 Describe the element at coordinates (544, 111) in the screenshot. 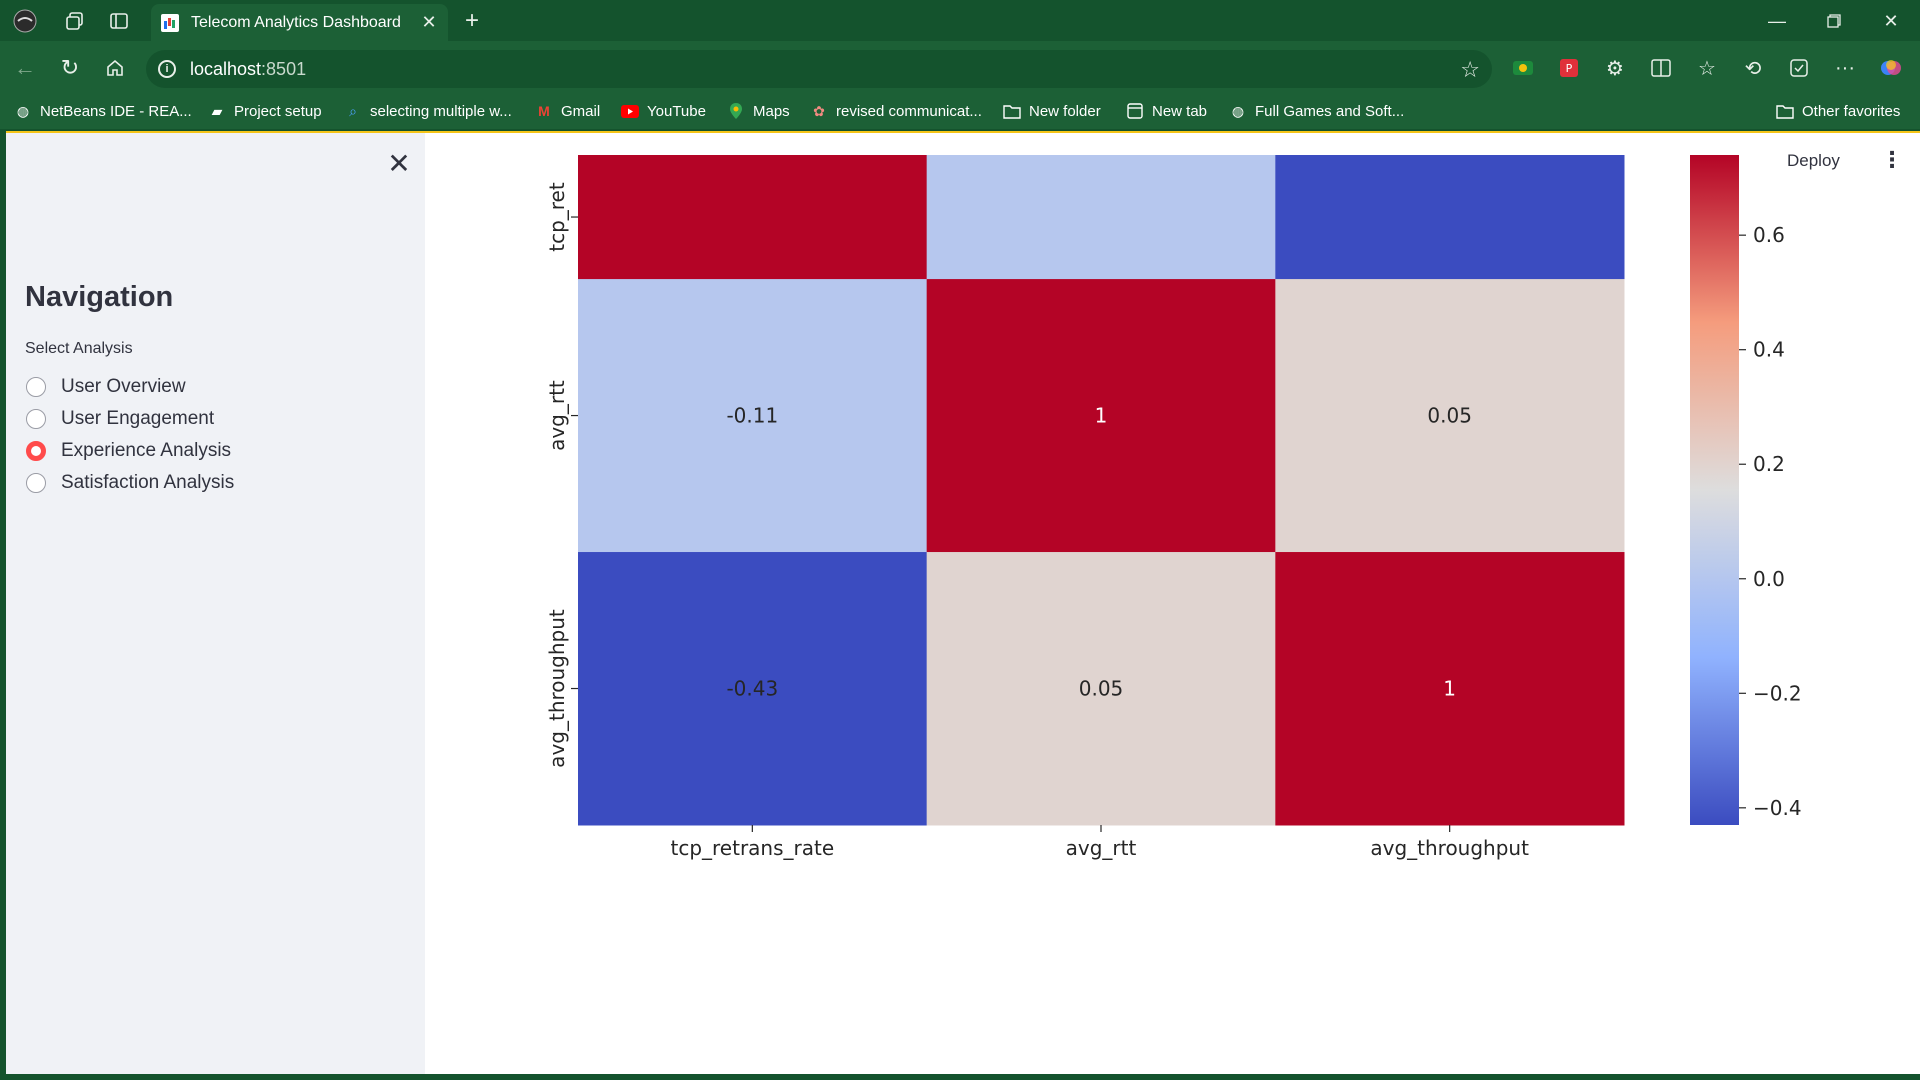

I see `gmail-icon: M` at that location.